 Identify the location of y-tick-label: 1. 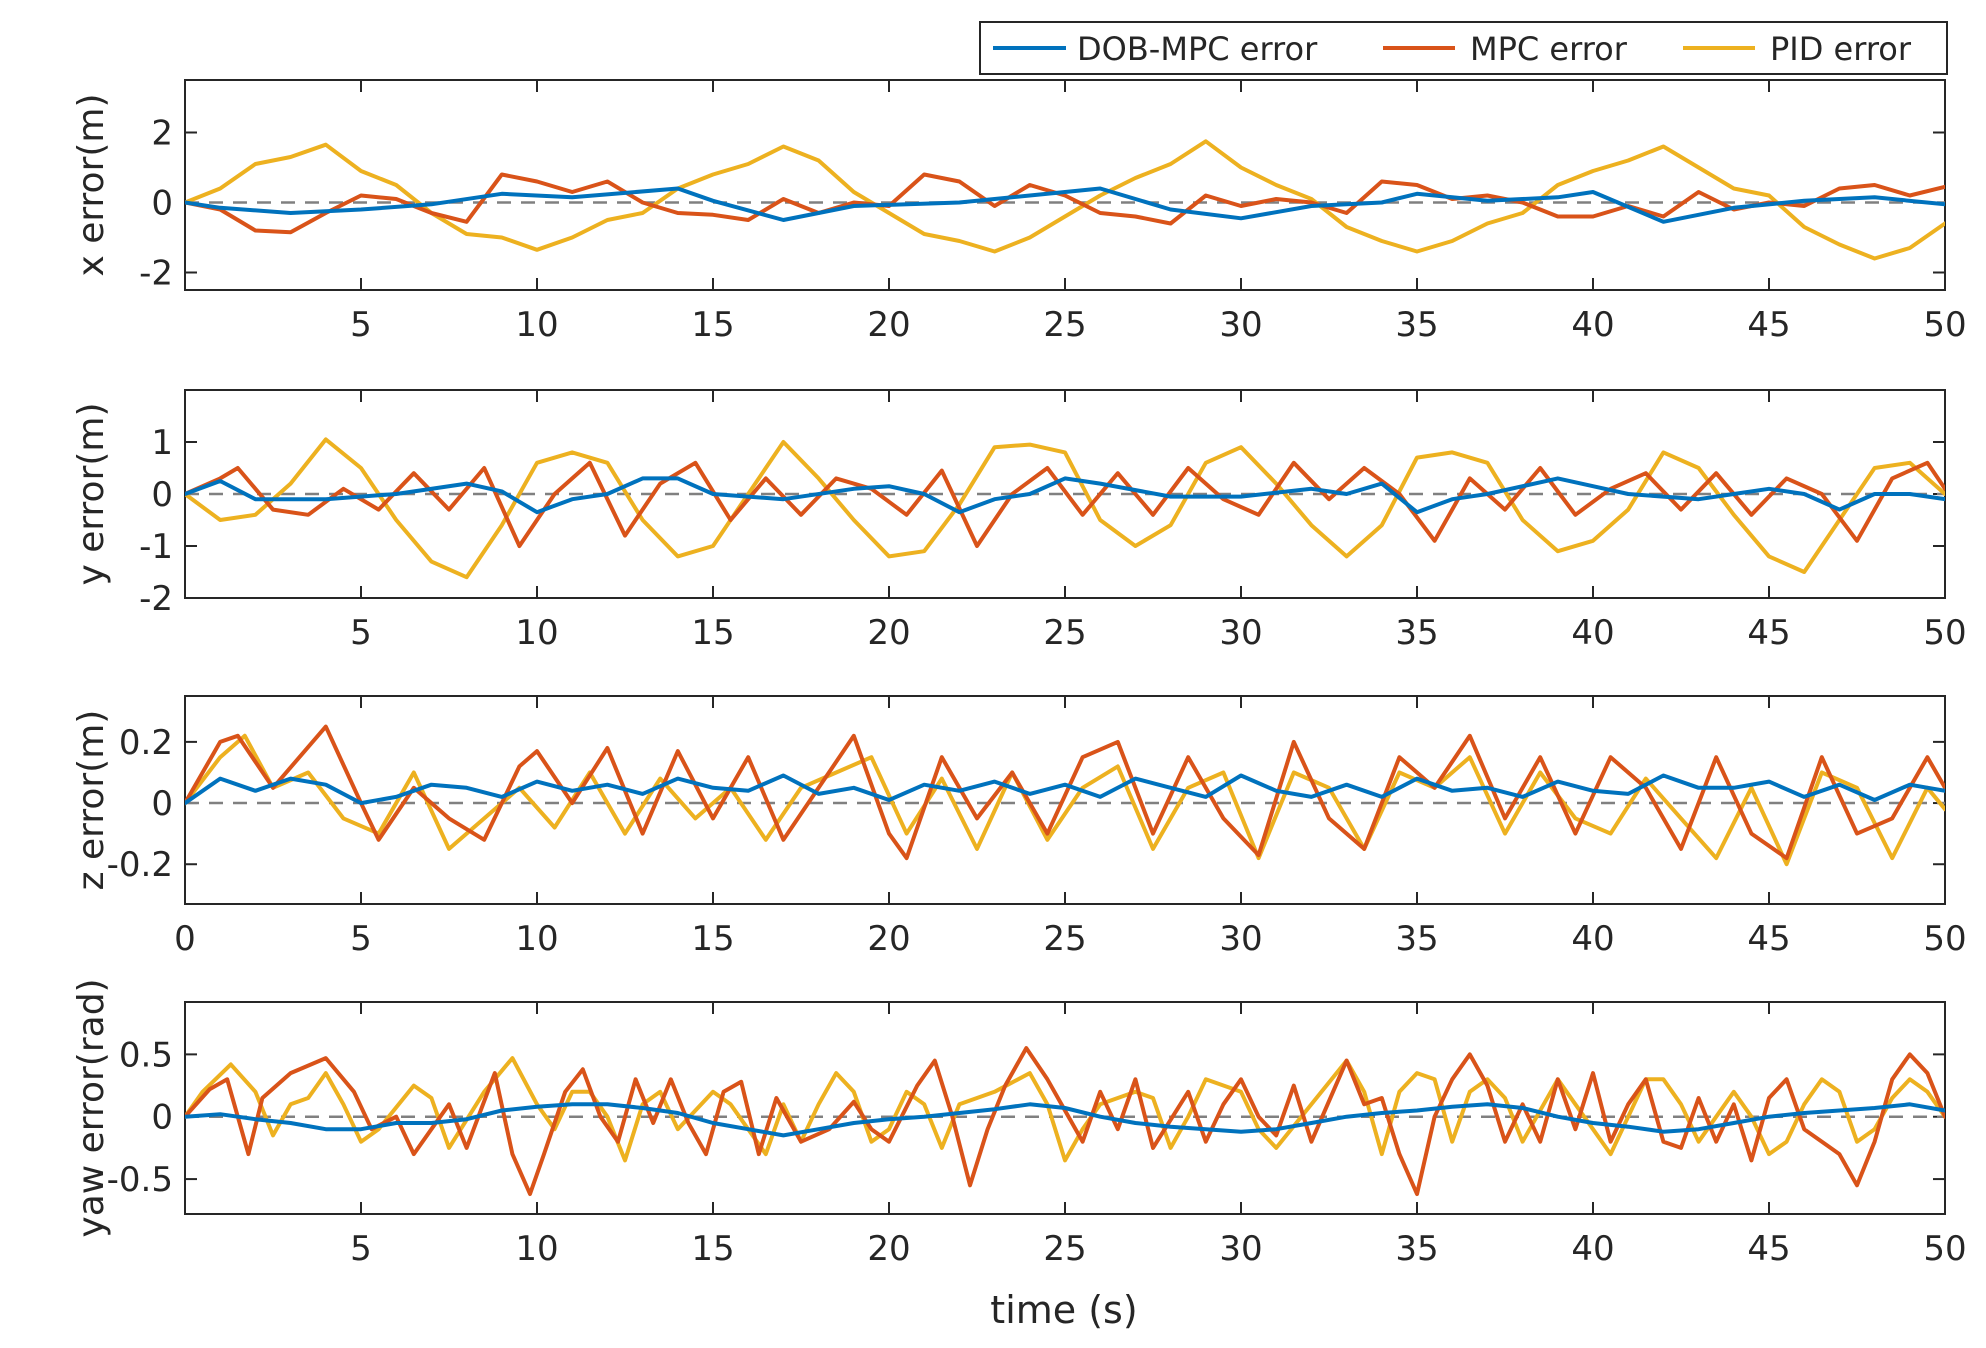
(162, 443).